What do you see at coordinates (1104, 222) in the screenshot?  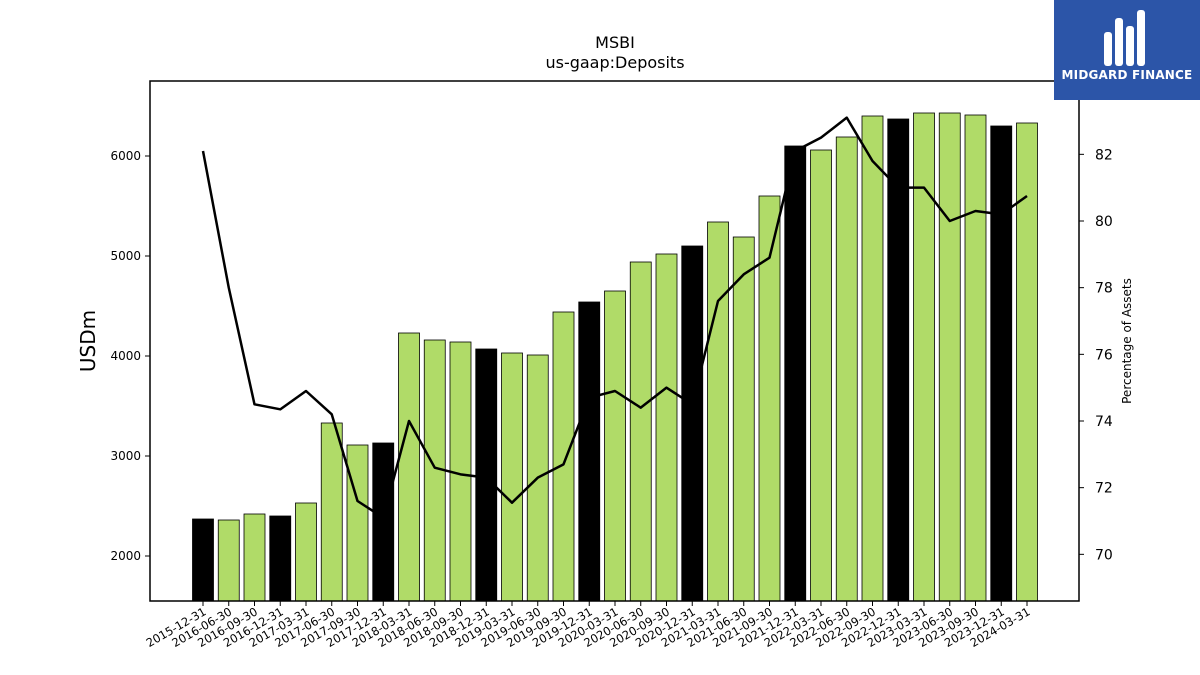 I see `y2-tick-label: 80` at bounding box center [1104, 222].